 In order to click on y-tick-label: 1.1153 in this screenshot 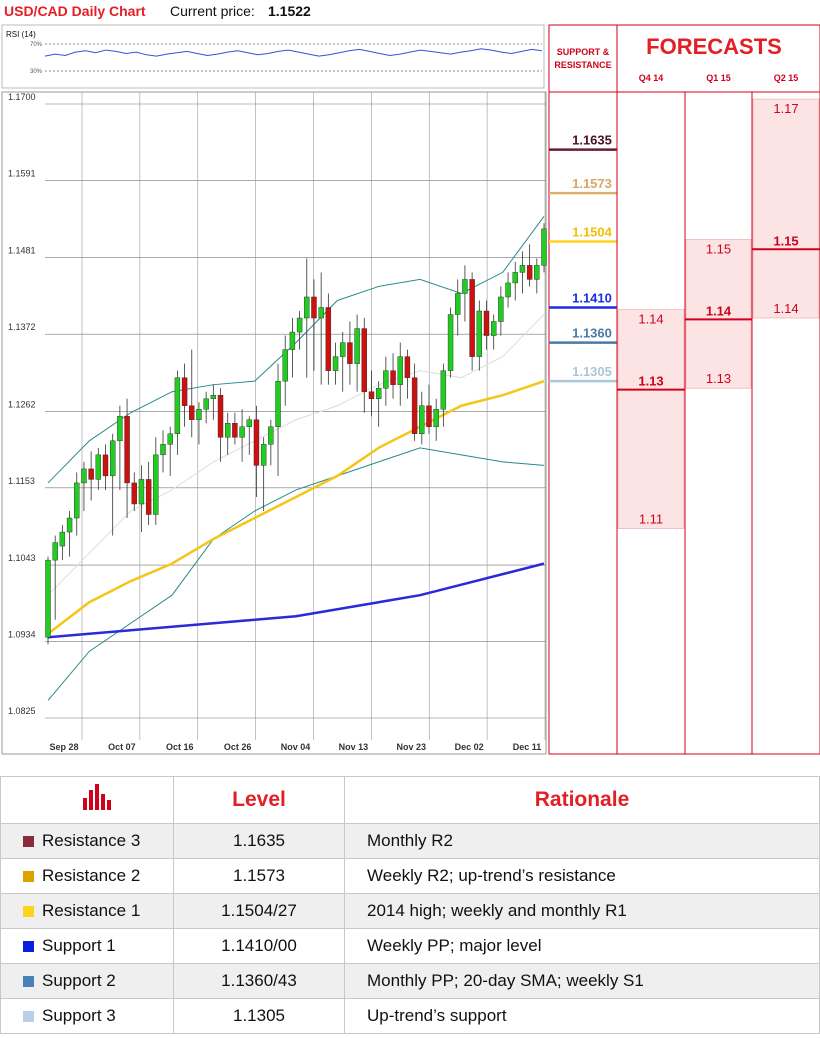, I will do `click(21, 481)`.